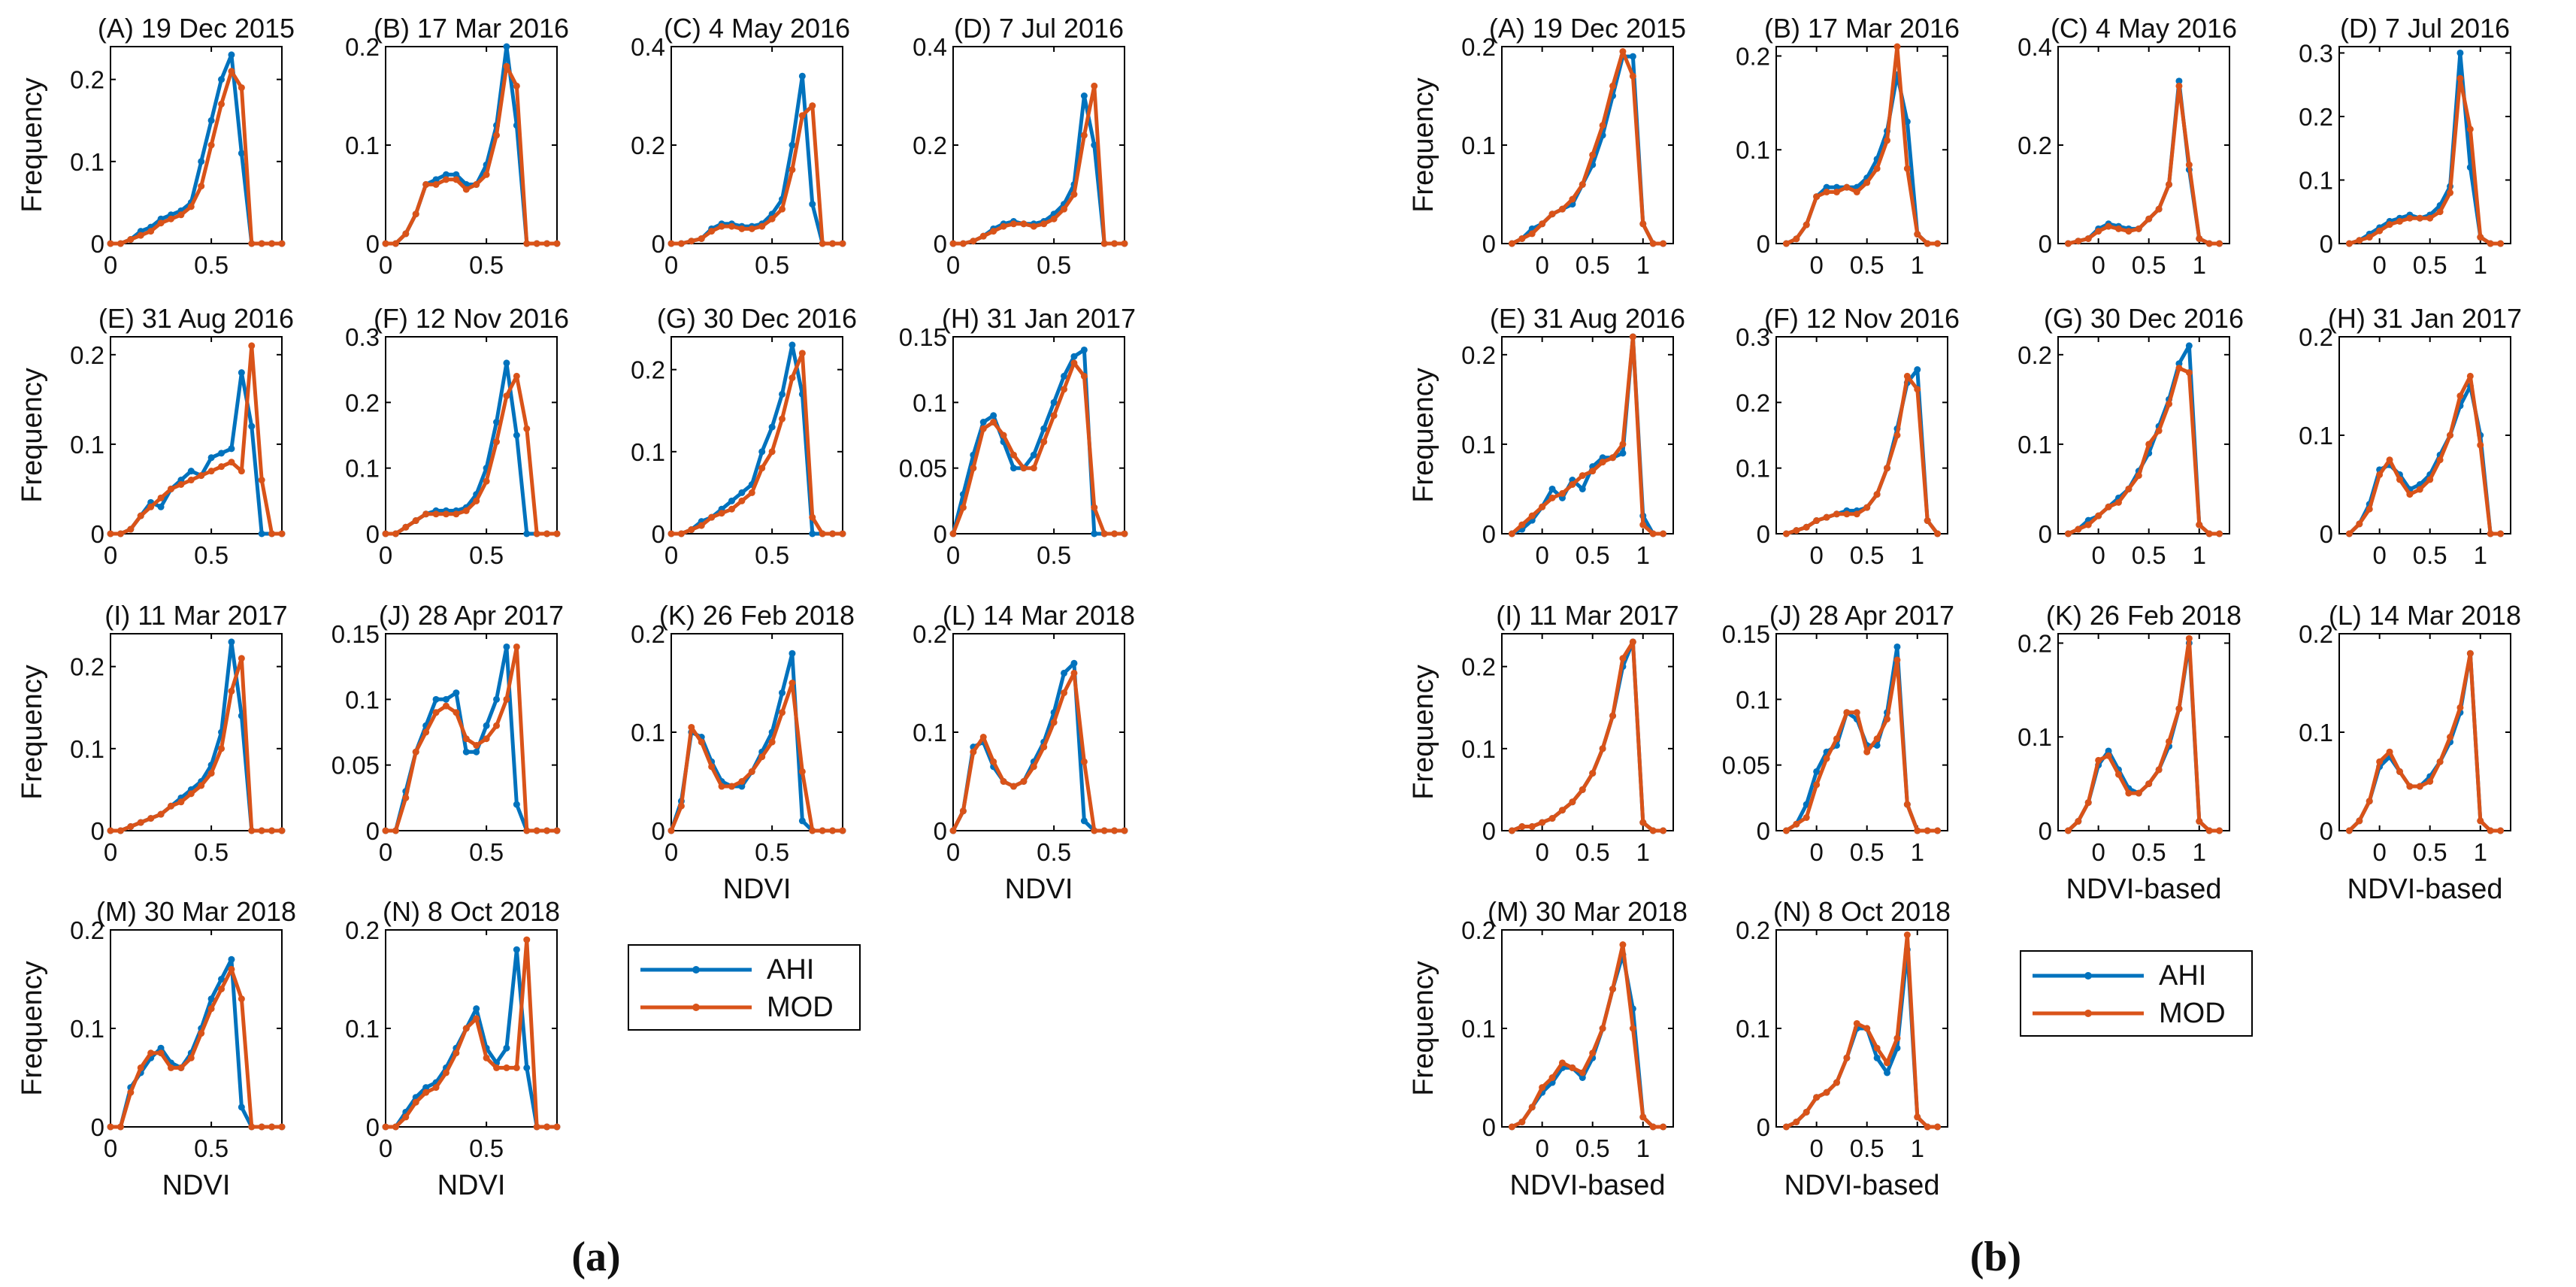 The height and width of the screenshot is (1287, 2576). I want to click on plot-b-d-point-mod, so click(2460, 78).